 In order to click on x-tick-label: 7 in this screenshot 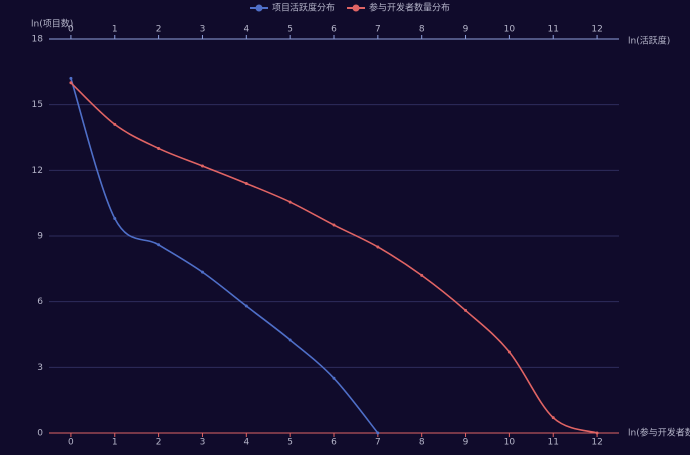, I will do `click(378, 443)`.